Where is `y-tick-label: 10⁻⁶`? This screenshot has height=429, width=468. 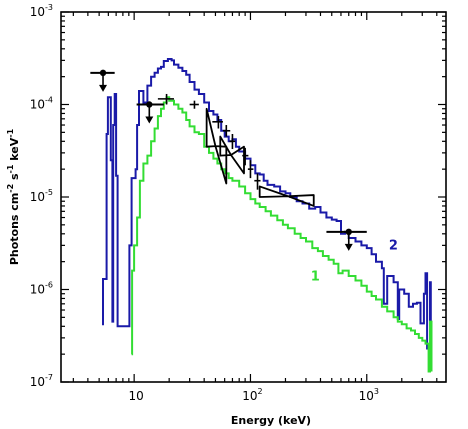 y-tick-label: 10⁻⁶ is located at coordinates (41, 289).